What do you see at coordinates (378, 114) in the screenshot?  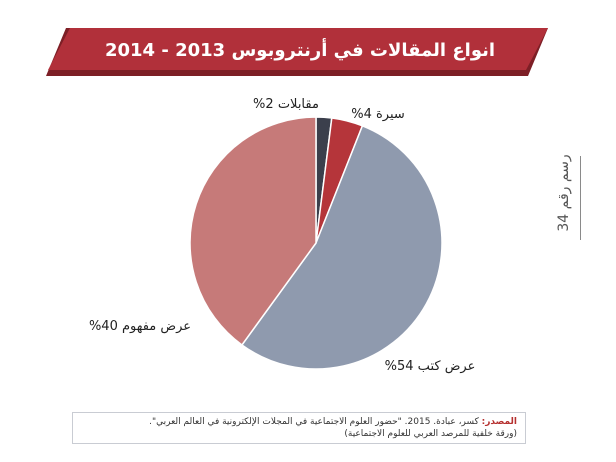 I see `slice-label-biography: سيرة 4%` at bounding box center [378, 114].